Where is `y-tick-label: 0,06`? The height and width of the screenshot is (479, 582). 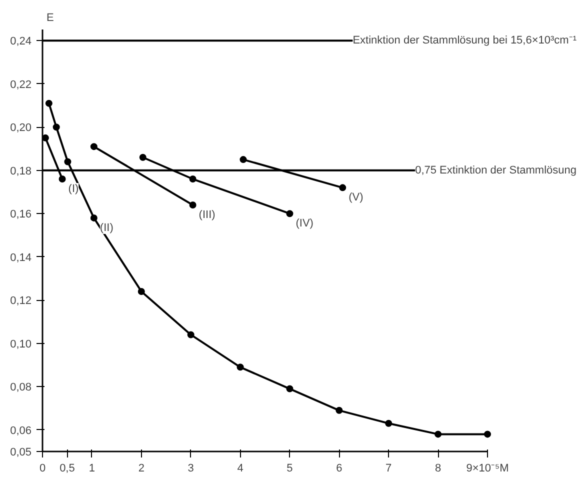 y-tick-label: 0,06 is located at coordinates (21, 430).